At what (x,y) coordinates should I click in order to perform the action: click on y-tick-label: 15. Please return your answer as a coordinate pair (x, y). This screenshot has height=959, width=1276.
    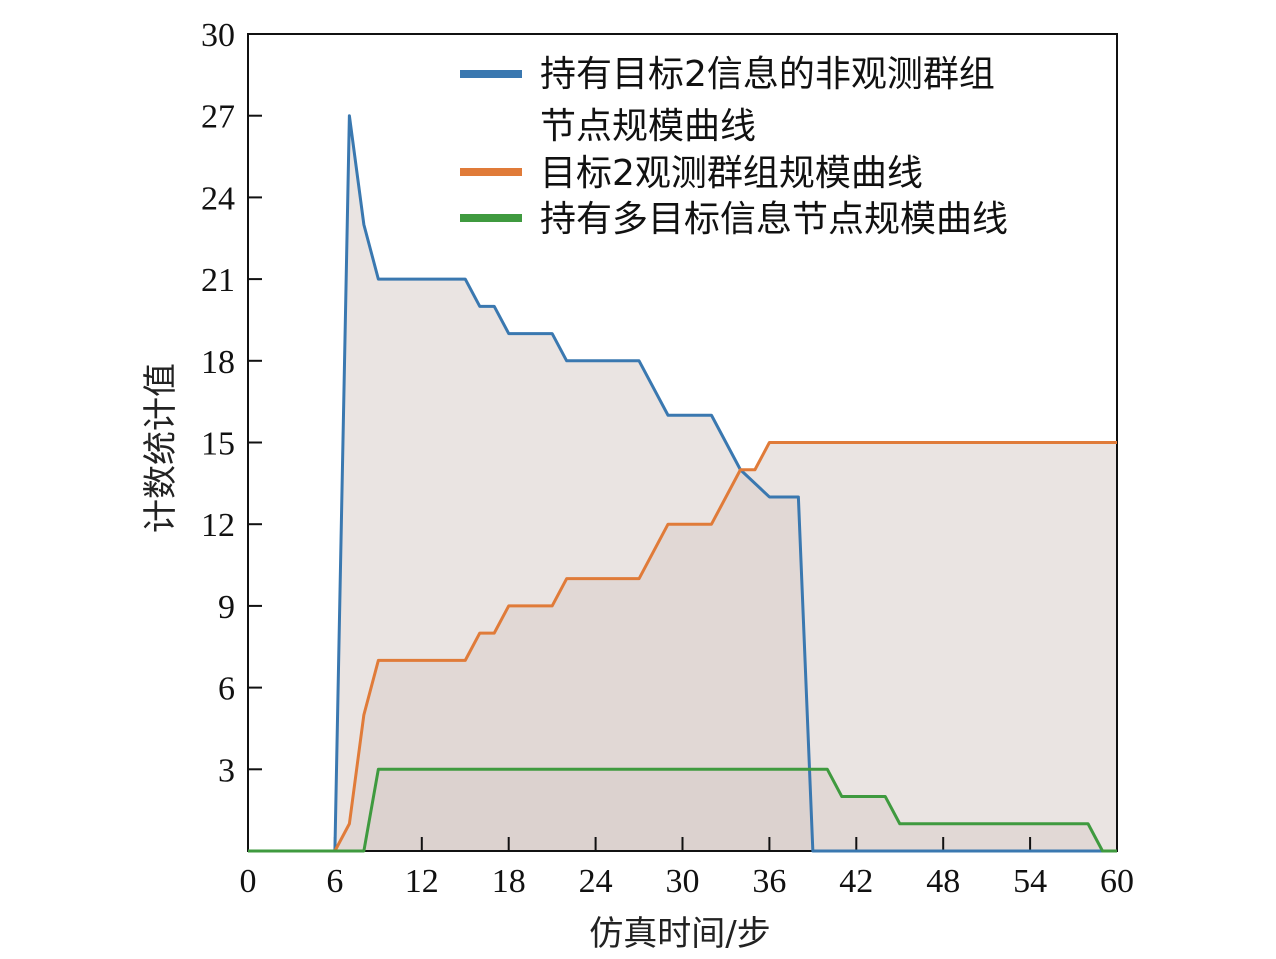
    Looking at the image, I should click on (218, 444).